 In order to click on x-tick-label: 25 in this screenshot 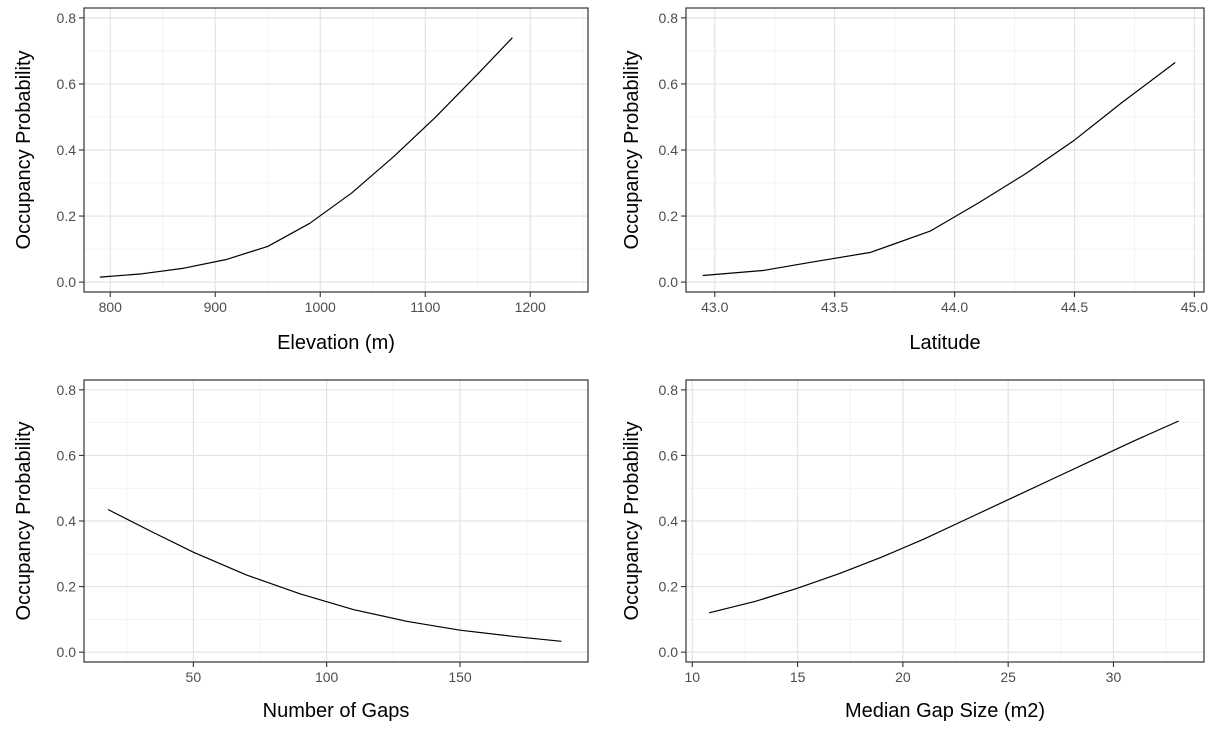, I will do `click(1008, 677)`.